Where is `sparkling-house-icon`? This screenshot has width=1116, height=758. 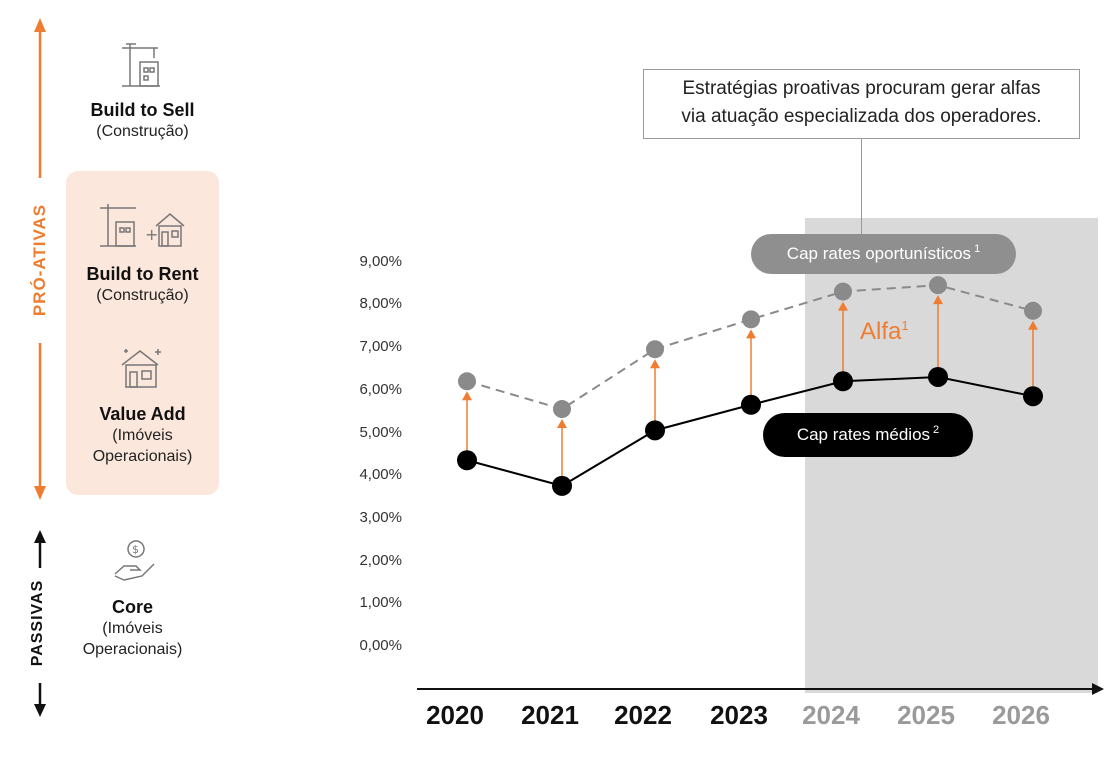
sparkling-house-icon is located at coordinates (141, 368).